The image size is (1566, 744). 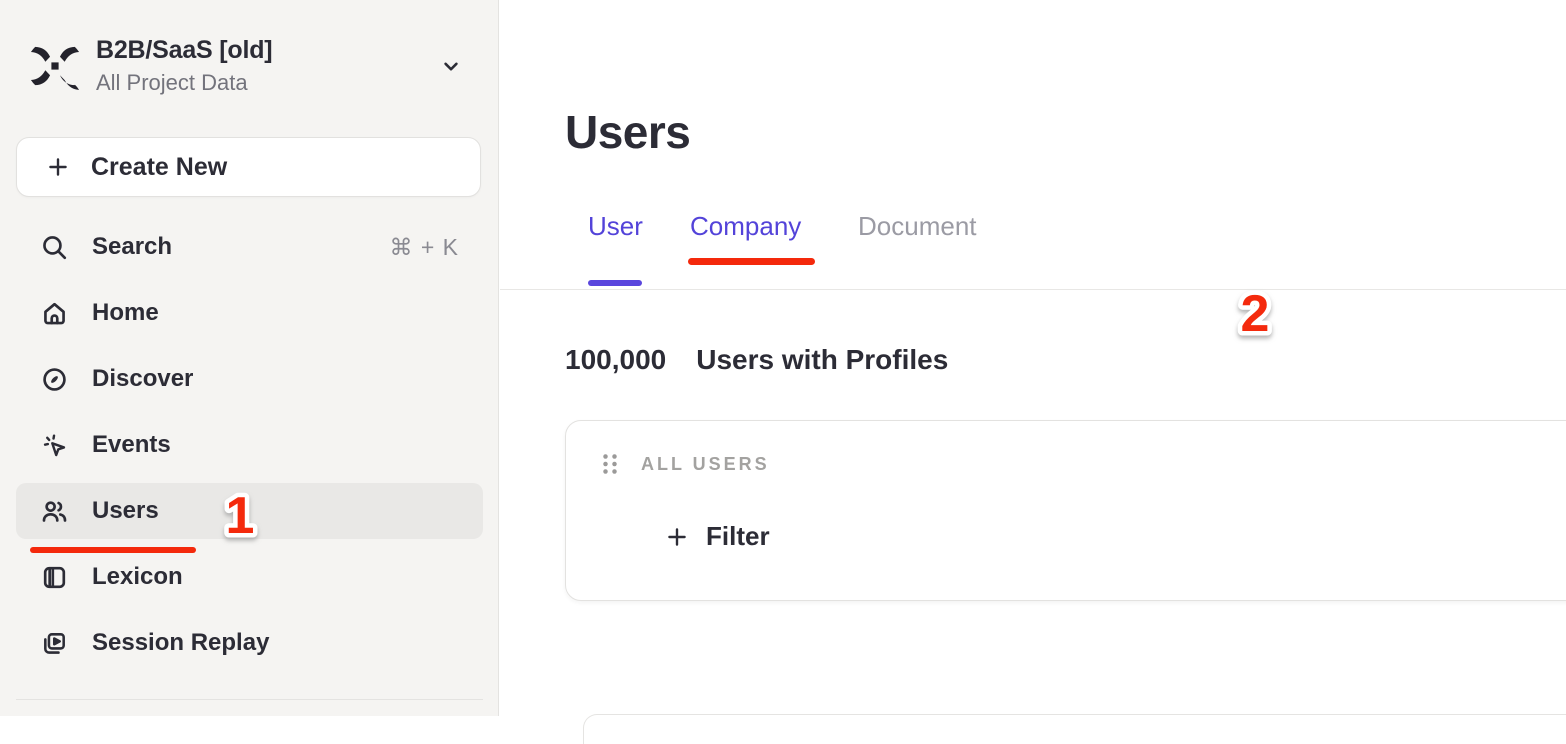 I want to click on project-switcher: B2B/SaaS [old] All Project Data, so click(x=250, y=66).